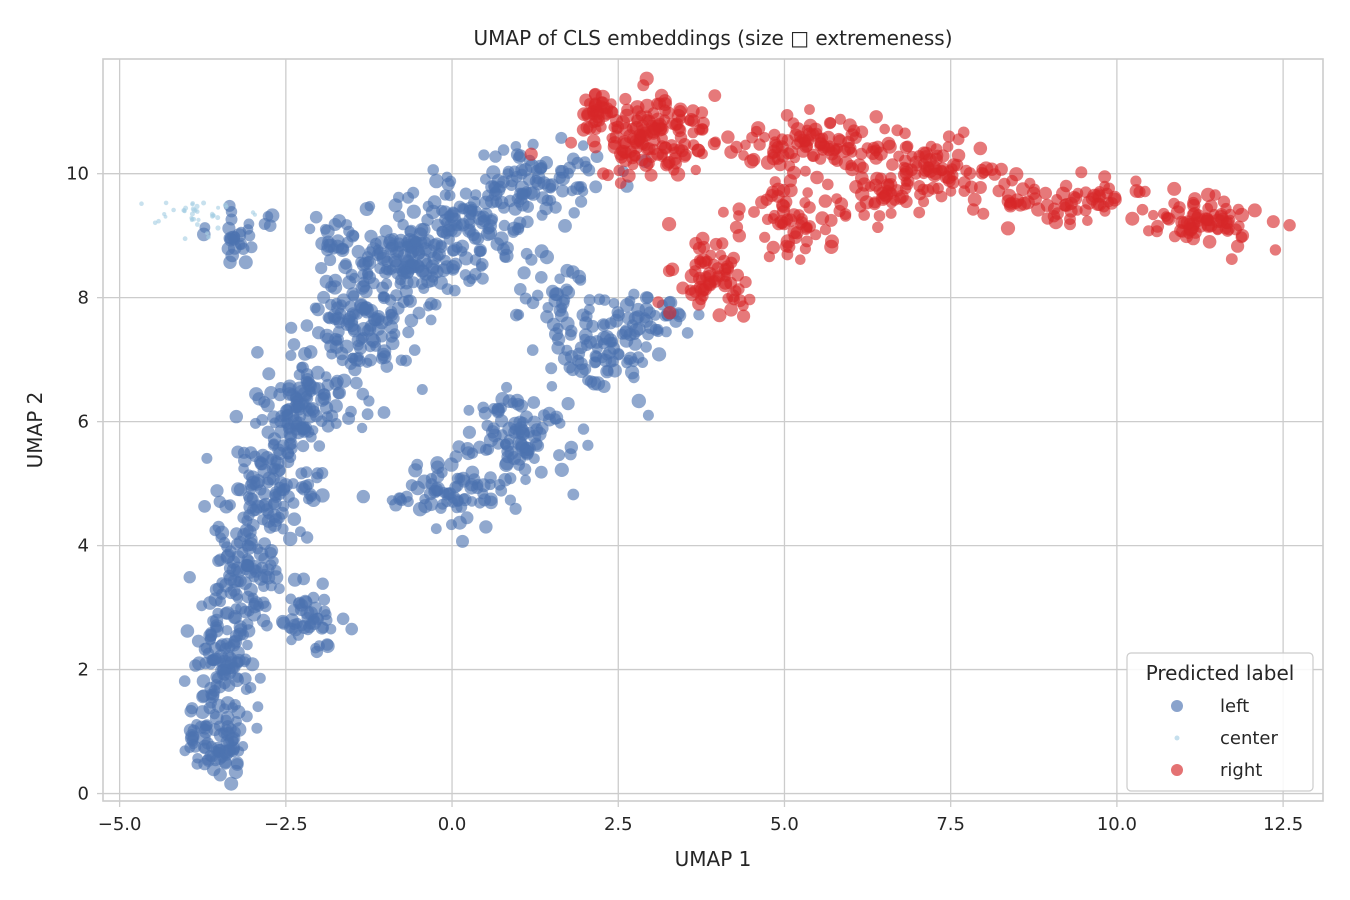 The height and width of the screenshot is (900, 1350). I want to click on x-tick-label: −5.0, so click(120, 824).